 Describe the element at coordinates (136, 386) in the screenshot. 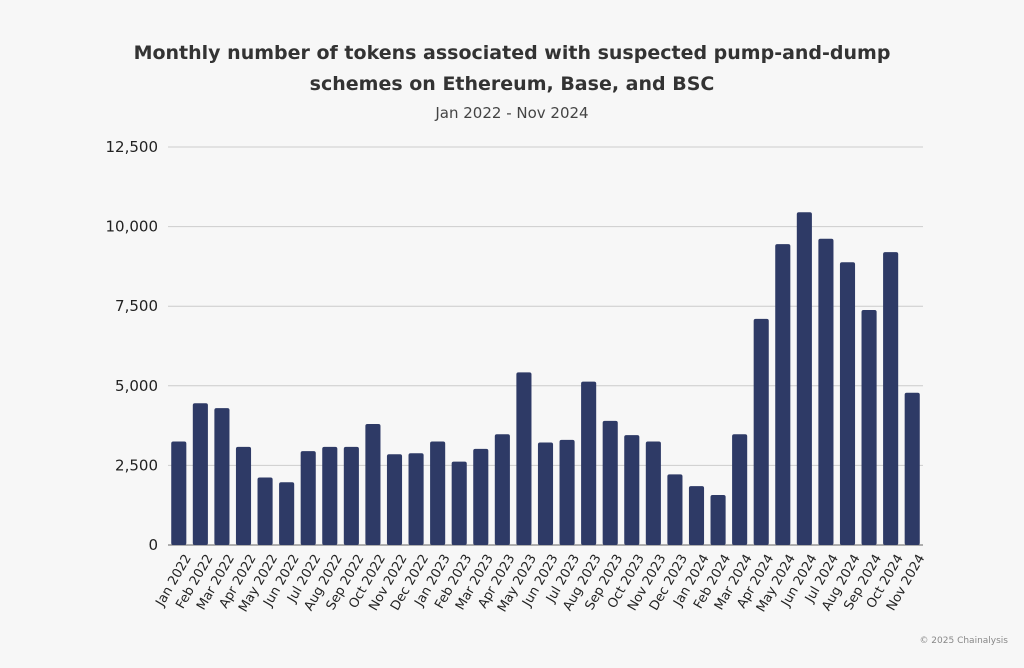

I see `y-tick-label: 5,000` at that location.